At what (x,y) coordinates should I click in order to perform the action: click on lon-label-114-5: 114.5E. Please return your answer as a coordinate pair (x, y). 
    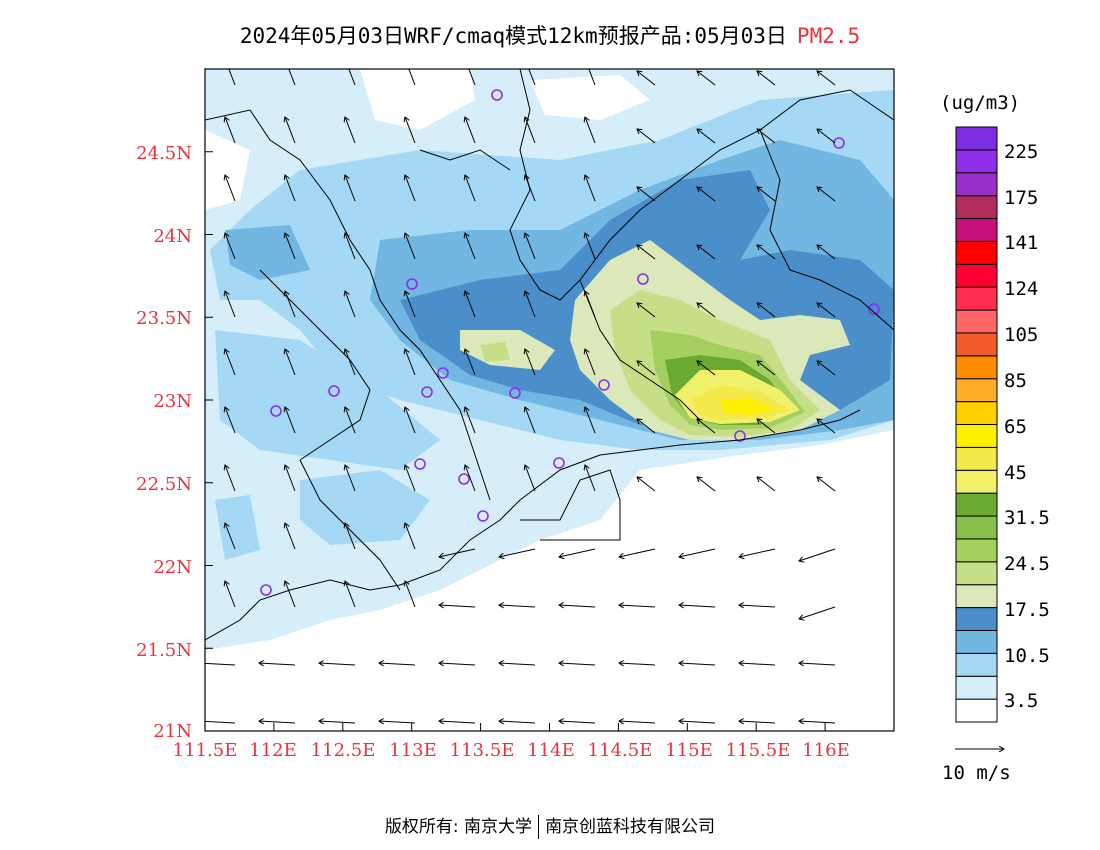
    Looking at the image, I should click on (620, 750).